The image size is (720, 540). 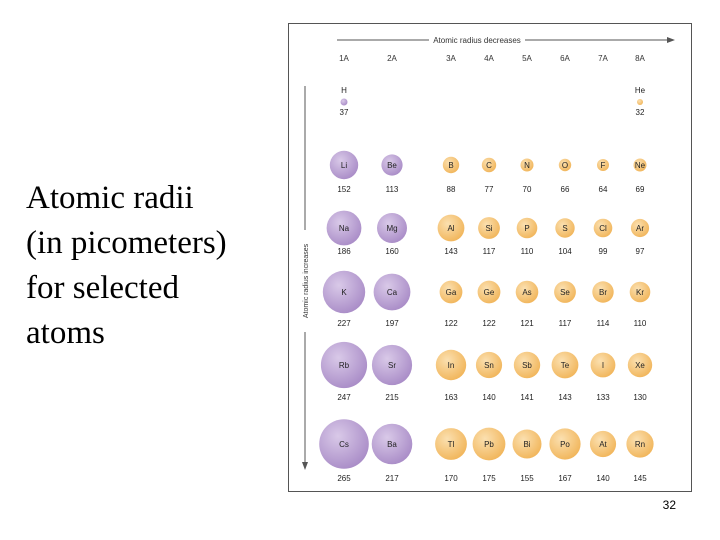 I want to click on atom-radius-value: 247, so click(x=344, y=397).